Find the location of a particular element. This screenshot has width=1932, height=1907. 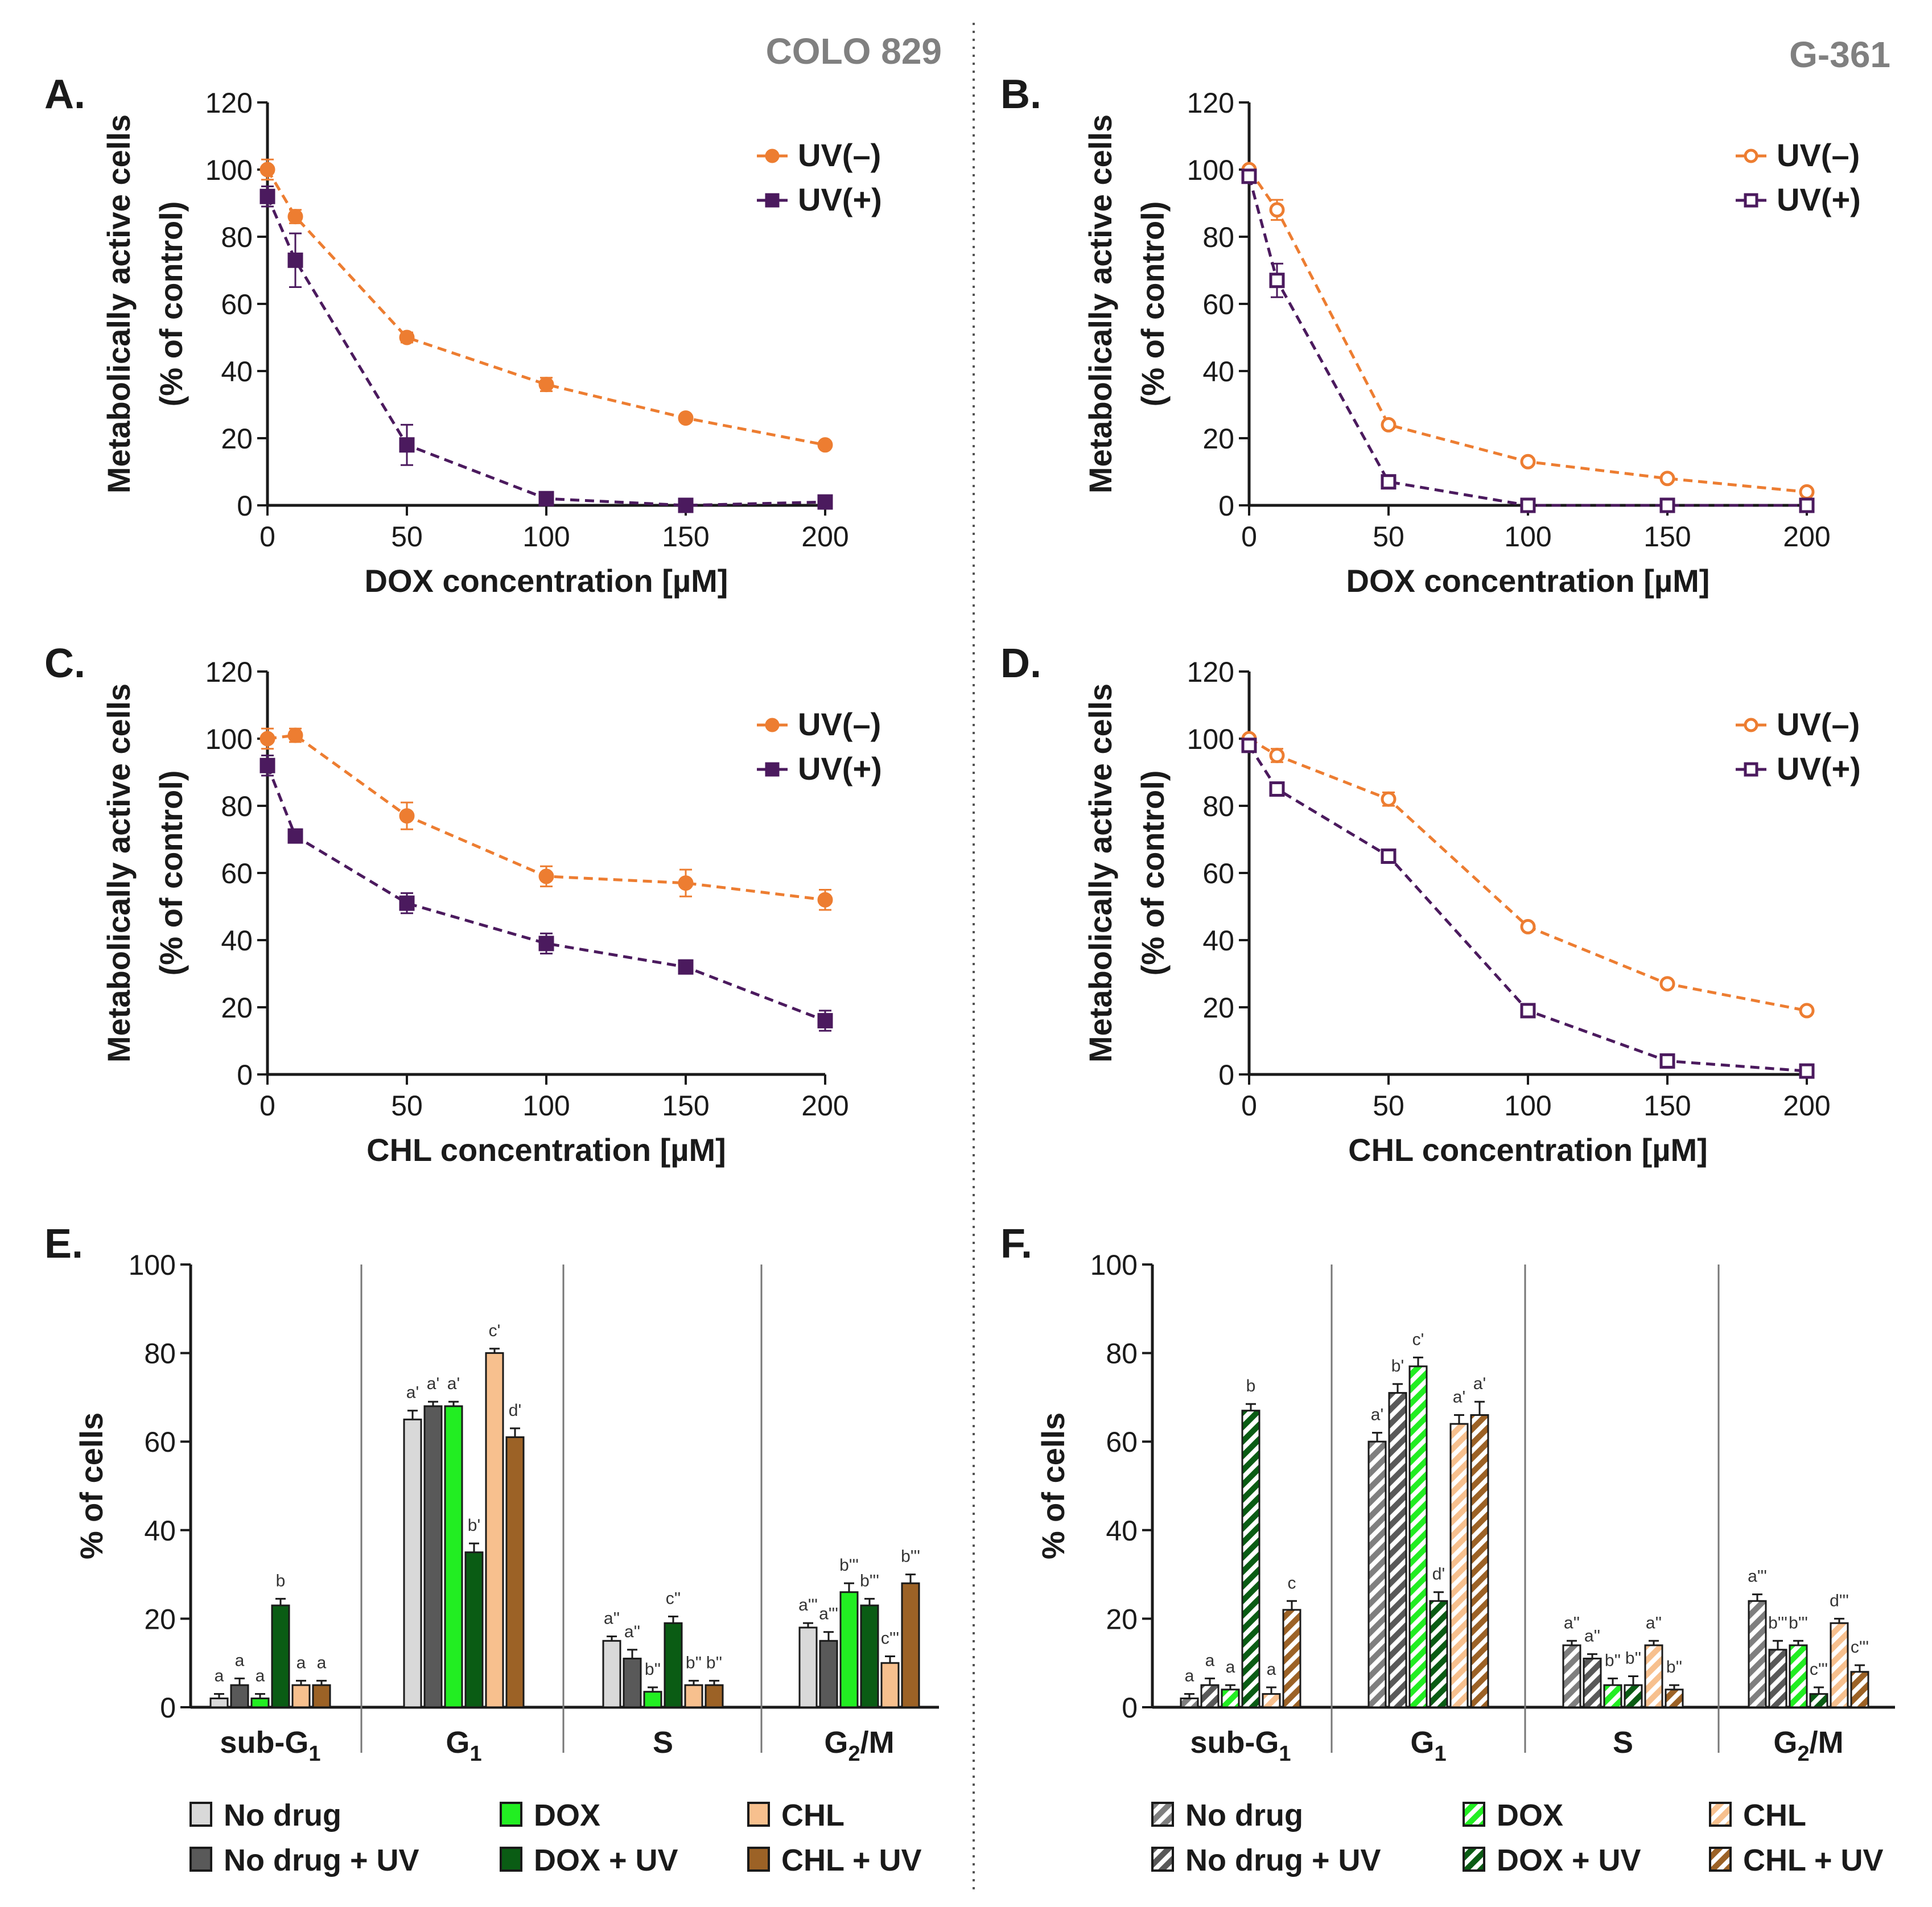

series-line-uv-plus is located at coordinates (546, 893).